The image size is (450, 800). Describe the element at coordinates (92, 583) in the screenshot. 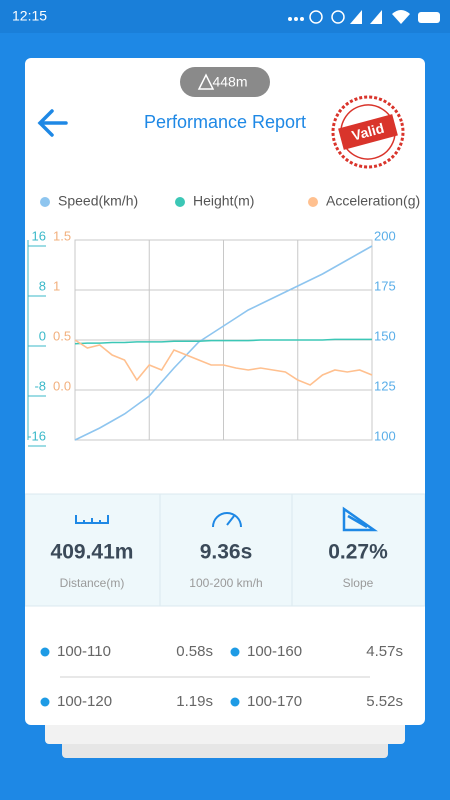

I see `stat-label: Distance(m)` at that location.